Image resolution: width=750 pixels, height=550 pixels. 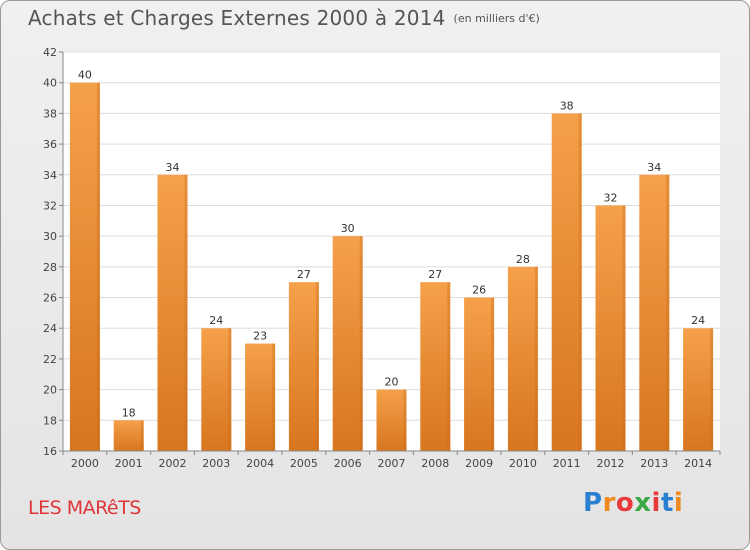 What do you see at coordinates (523, 463) in the screenshot?
I see `x-tick-label: 2010` at bounding box center [523, 463].